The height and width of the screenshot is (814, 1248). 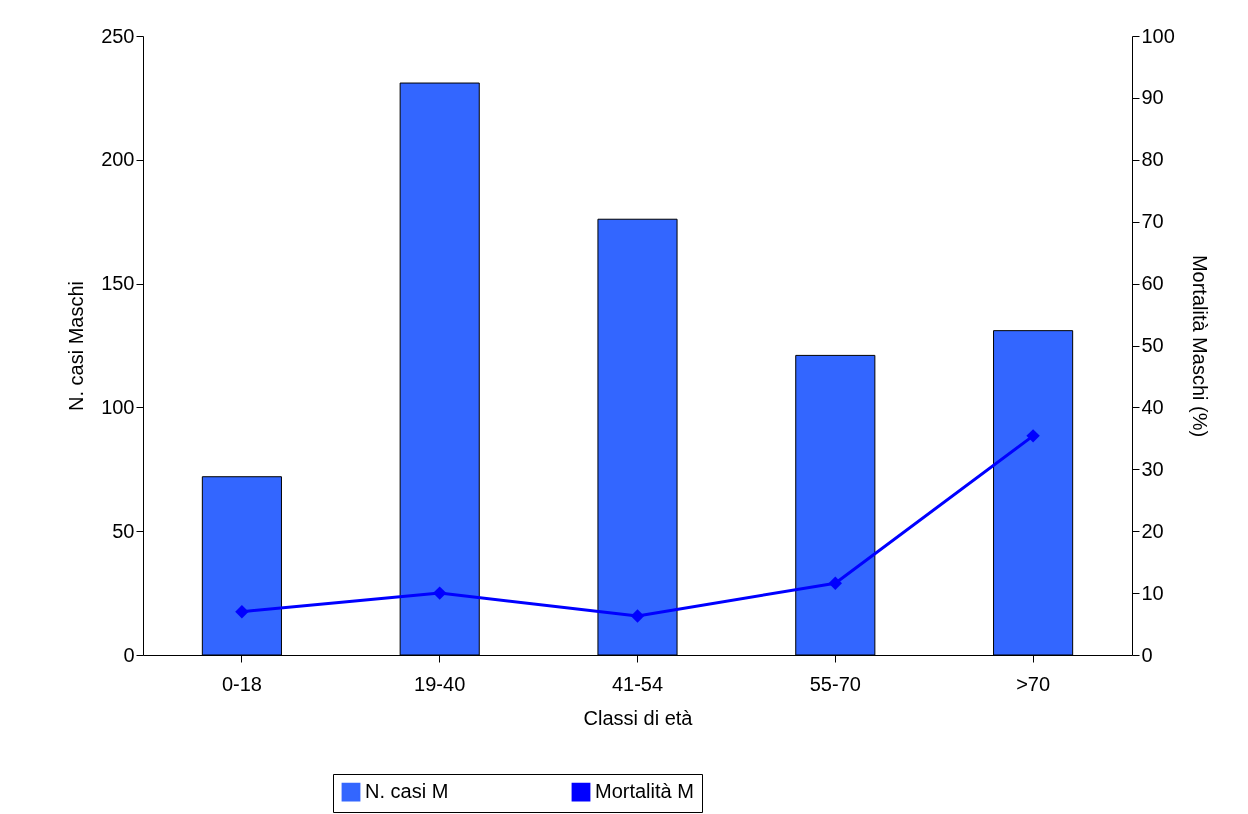 What do you see at coordinates (1158, 35) in the screenshot?
I see `y2-tick-label: 100` at bounding box center [1158, 35].